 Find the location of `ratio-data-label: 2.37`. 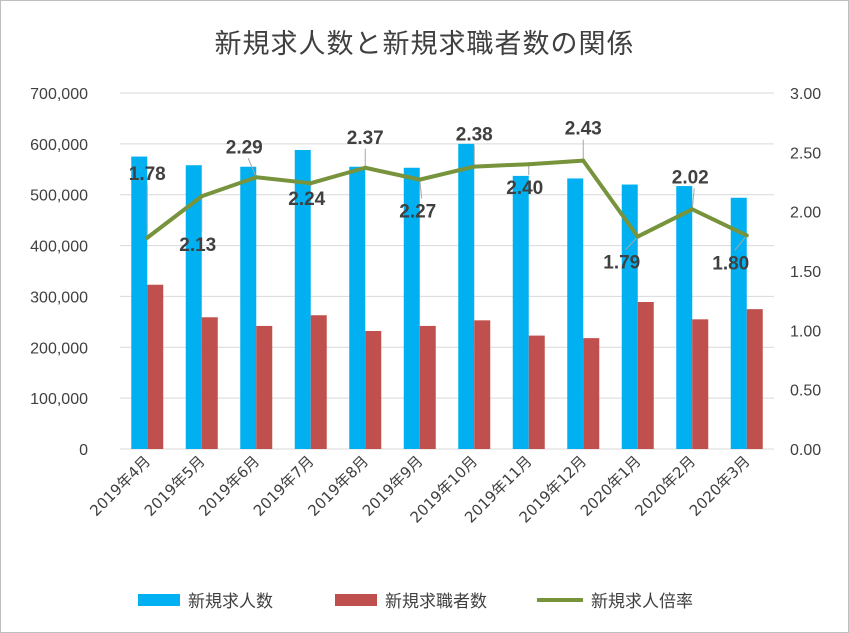

ratio-data-label: 2.37 is located at coordinates (365, 138).